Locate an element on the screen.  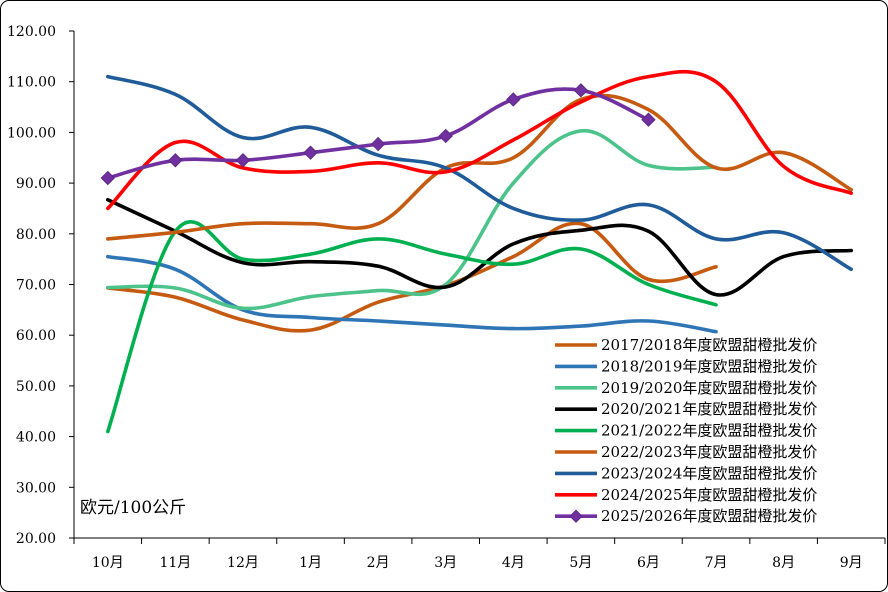
x-tick-label: 8月 is located at coordinates (783, 563).